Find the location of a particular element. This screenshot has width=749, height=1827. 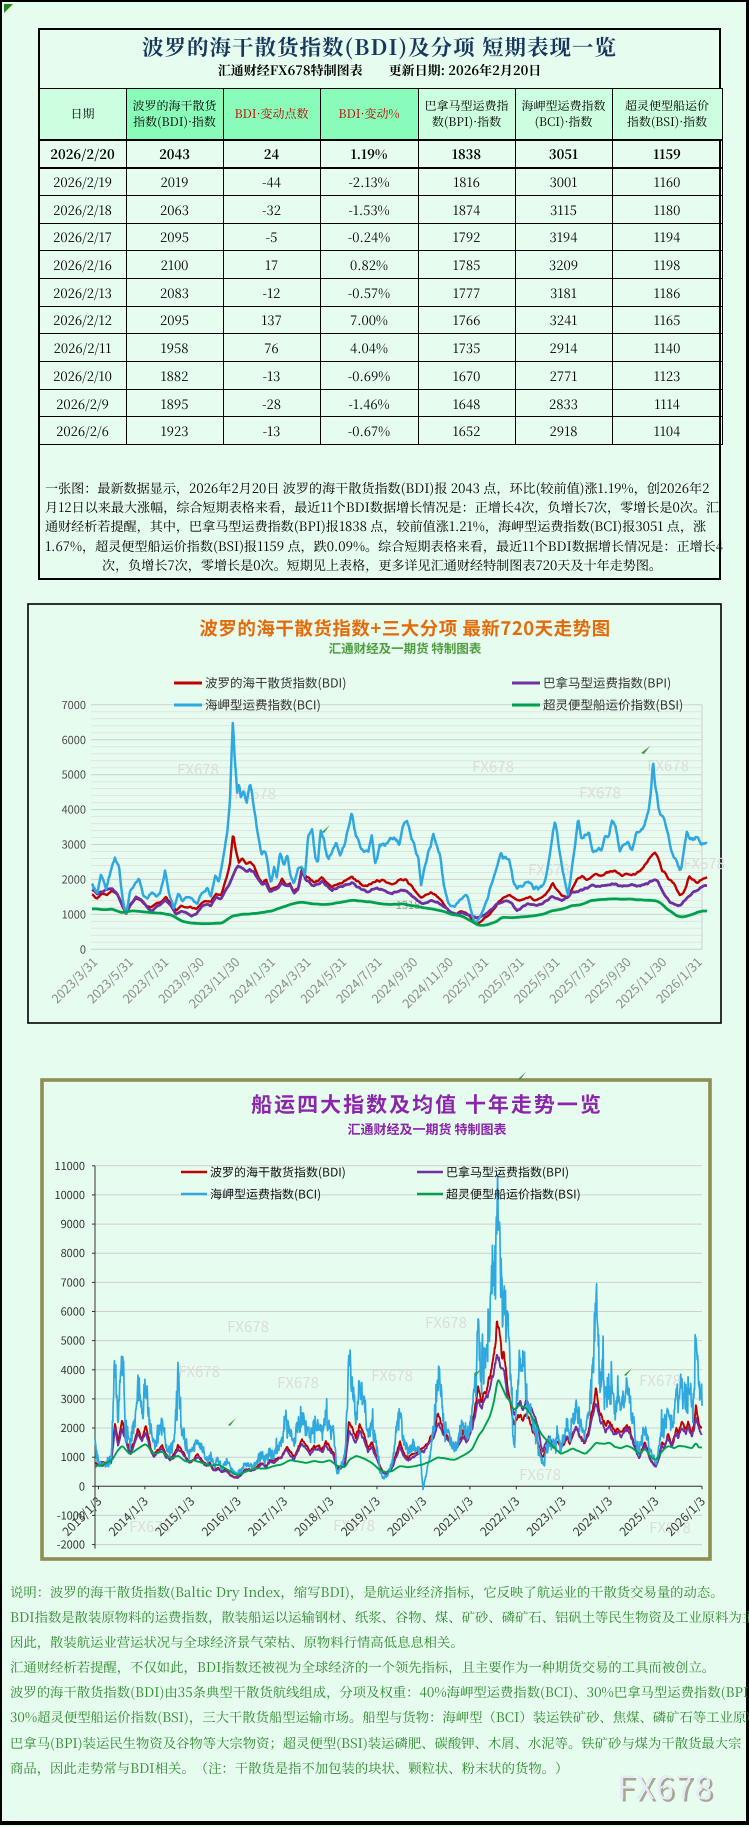

svg-text: -1000 is located at coordinates (71, 1515).